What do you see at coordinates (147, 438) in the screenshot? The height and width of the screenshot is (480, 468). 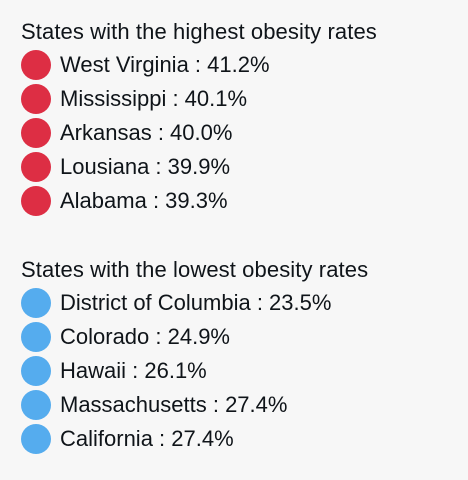 I see `state-rate-text: California : 27.4%` at bounding box center [147, 438].